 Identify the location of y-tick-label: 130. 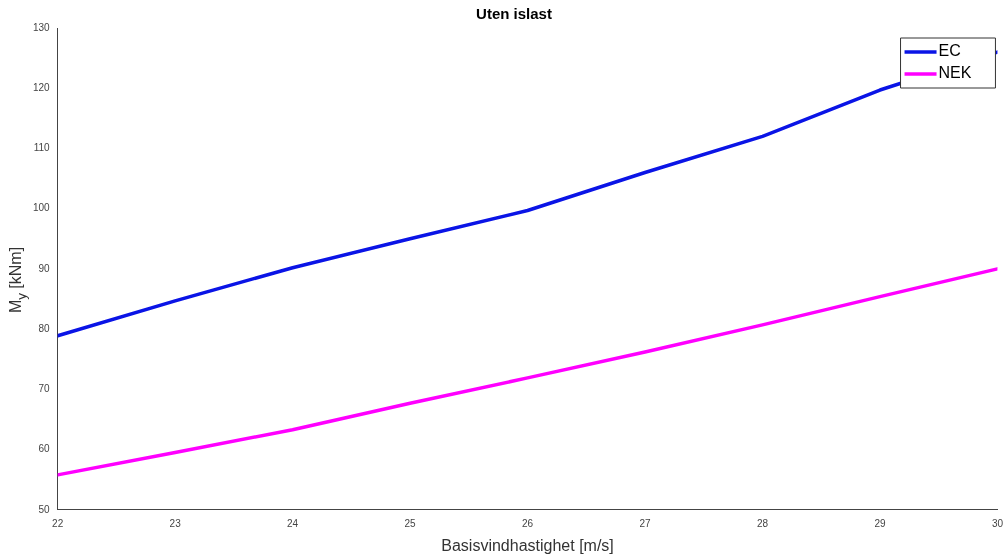
(42, 27).